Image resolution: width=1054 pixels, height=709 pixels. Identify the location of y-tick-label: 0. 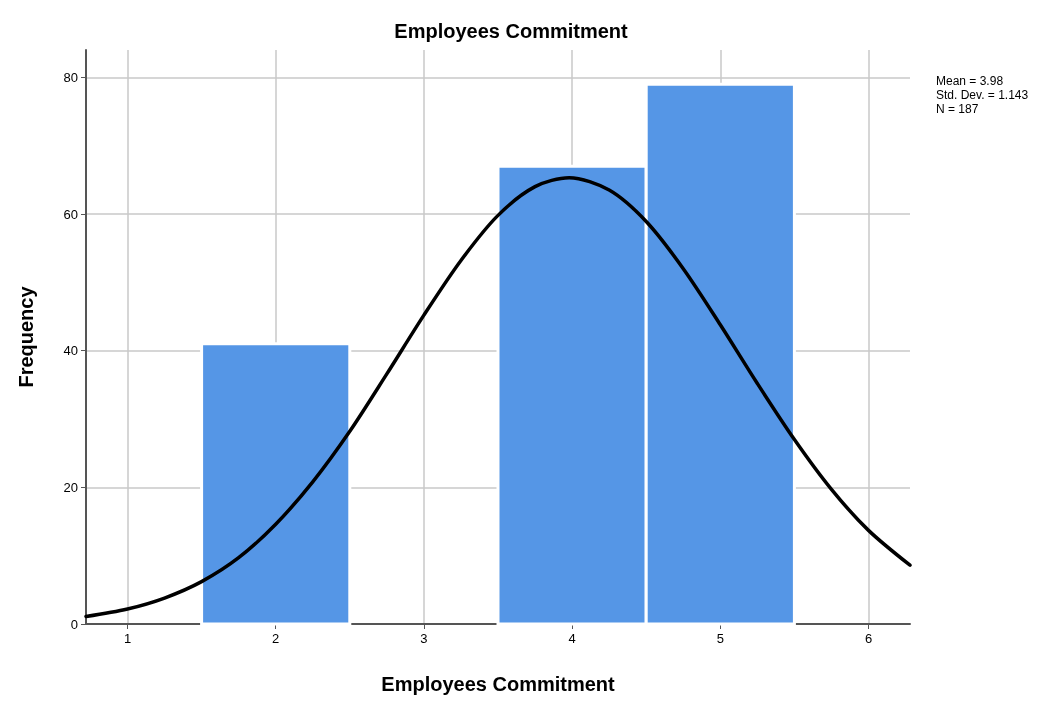
(74, 624).